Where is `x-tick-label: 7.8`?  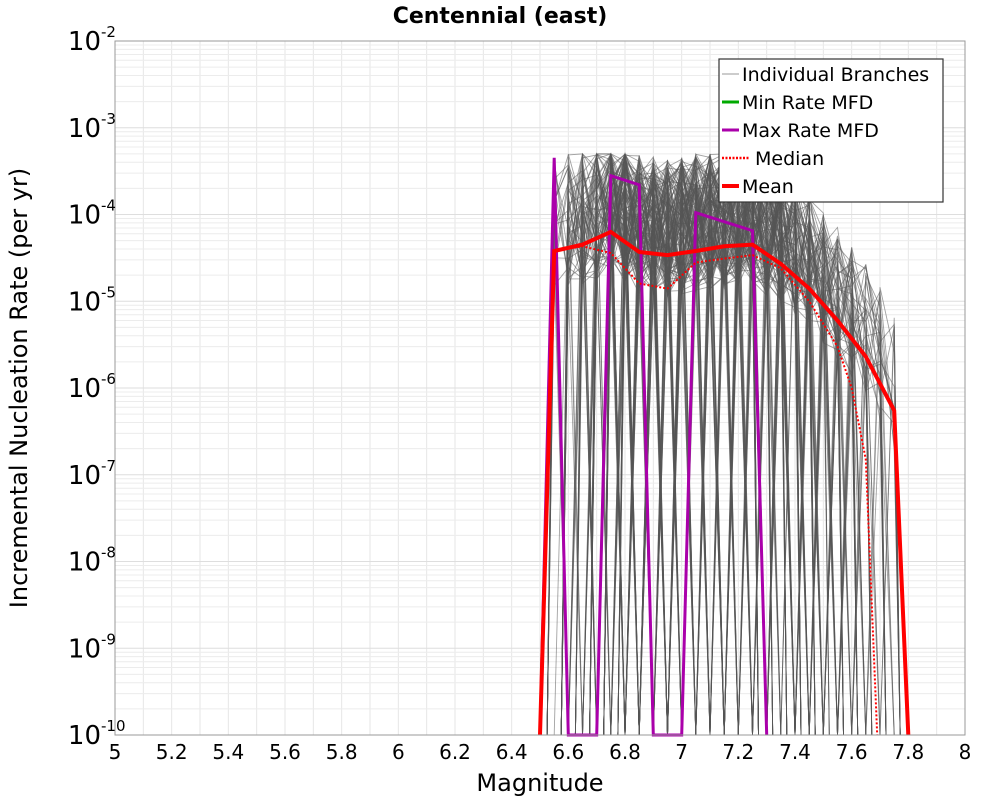
x-tick-label: 7.8 is located at coordinates (908, 752).